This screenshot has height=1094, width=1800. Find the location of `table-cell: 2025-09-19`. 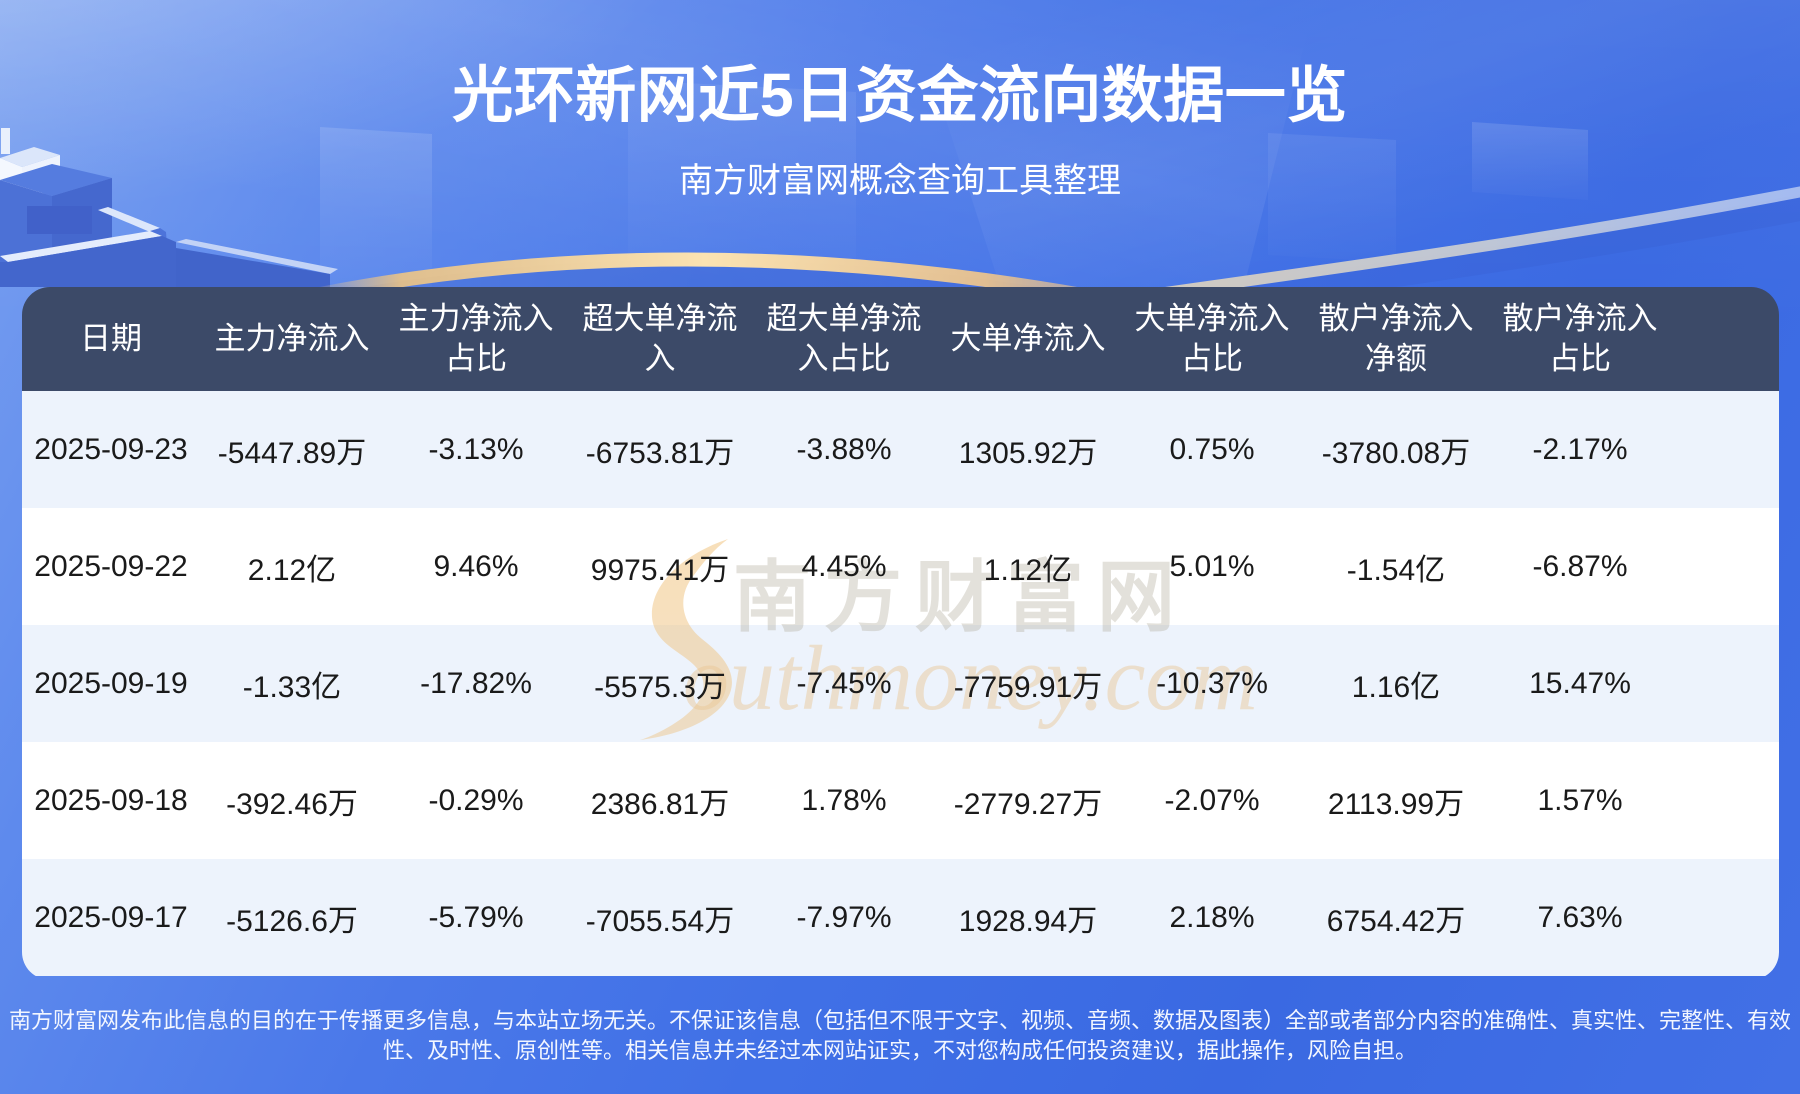

table-cell: 2025-09-19 is located at coordinates (111, 683).